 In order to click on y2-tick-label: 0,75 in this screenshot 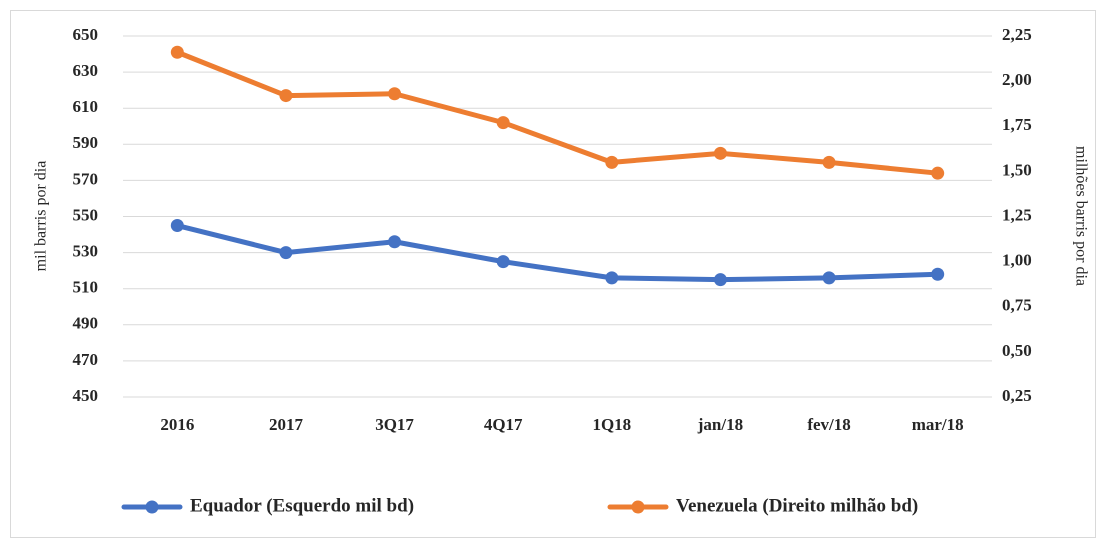, I will do `click(1017, 305)`.